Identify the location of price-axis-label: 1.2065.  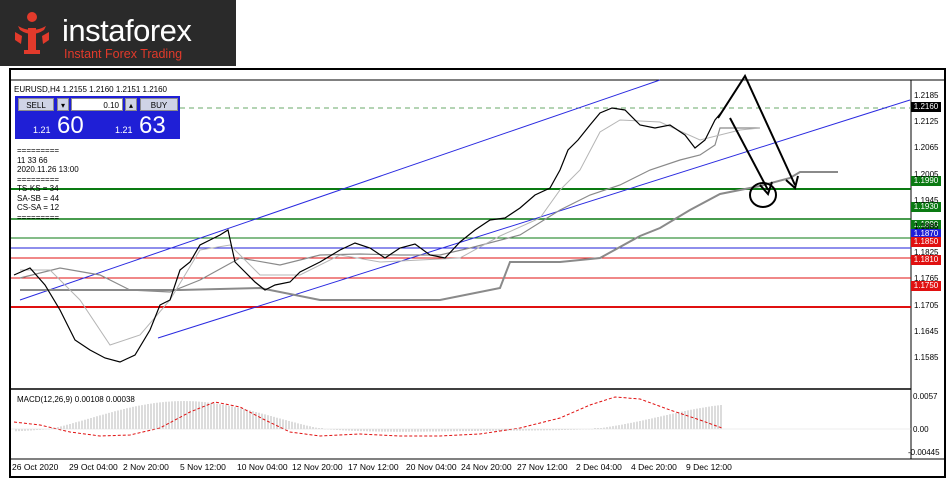
(926, 148).